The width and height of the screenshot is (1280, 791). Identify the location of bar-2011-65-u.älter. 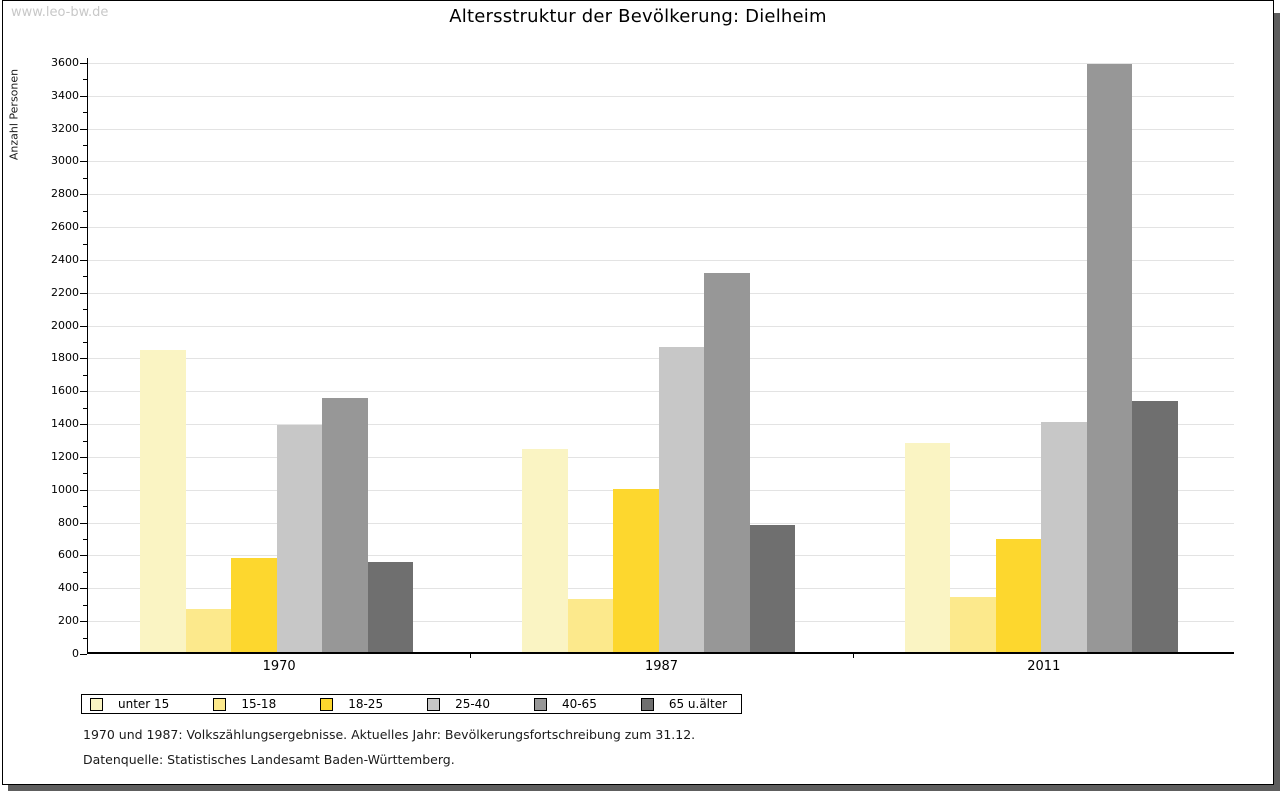
(1155, 526).